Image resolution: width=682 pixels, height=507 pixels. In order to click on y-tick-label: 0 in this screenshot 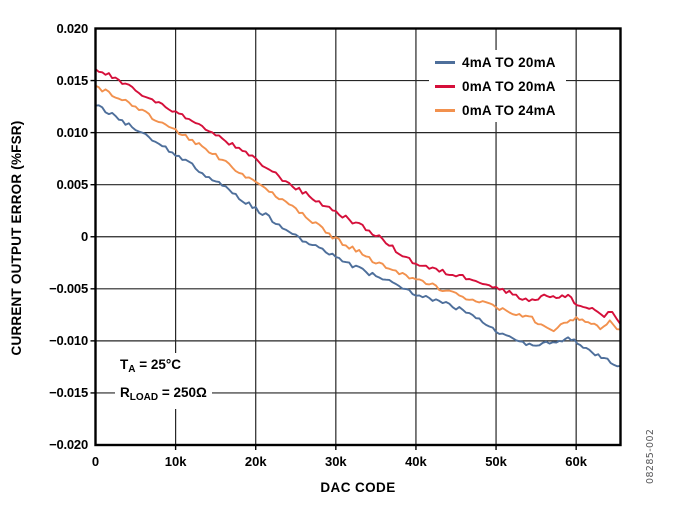, I will do `click(84, 236)`.